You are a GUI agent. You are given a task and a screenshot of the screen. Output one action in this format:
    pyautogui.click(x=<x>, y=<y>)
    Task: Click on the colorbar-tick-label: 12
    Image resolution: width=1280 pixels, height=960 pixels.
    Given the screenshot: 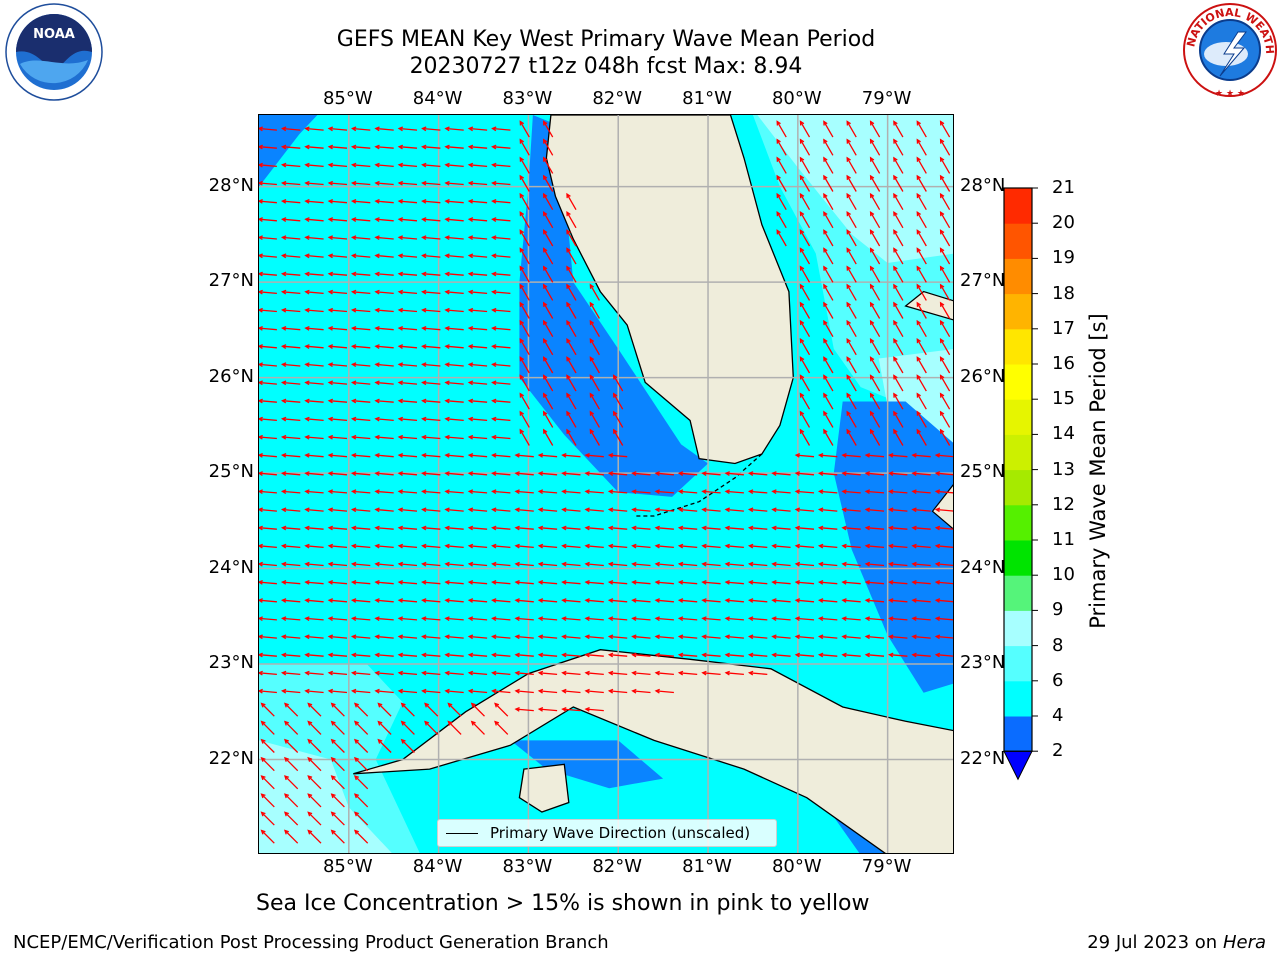 What is the action you would take?
    pyautogui.click(x=1063, y=504)
    